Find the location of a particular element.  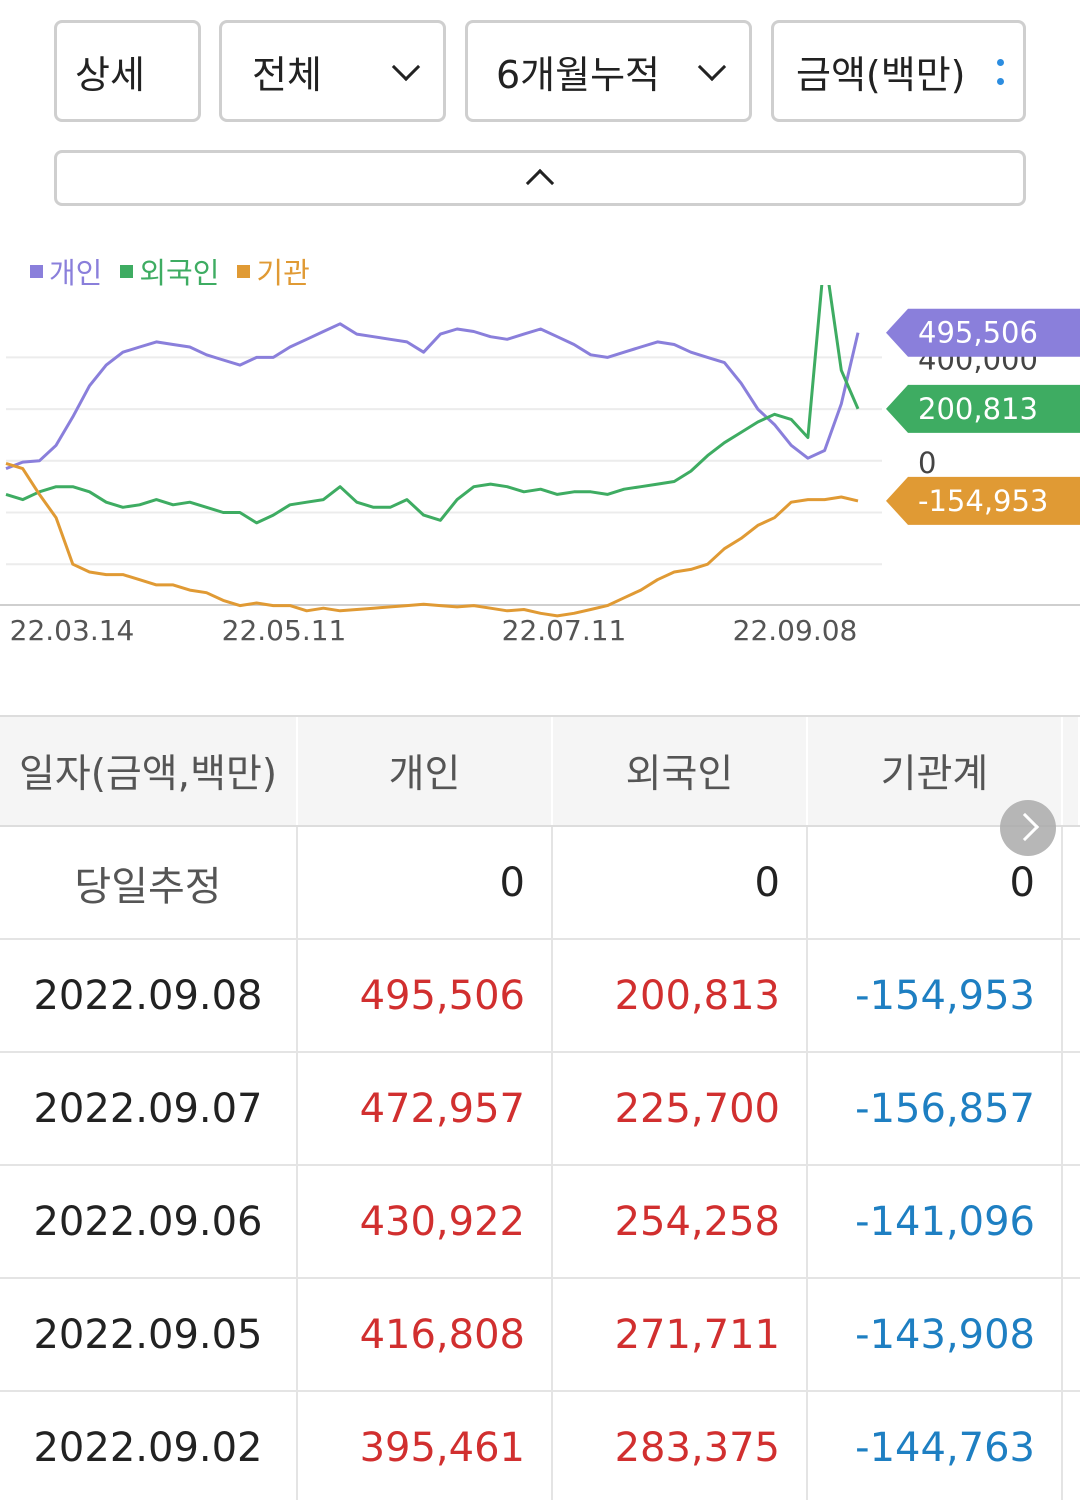

legend-label: 외국인 is located at coordinates (179, 273).